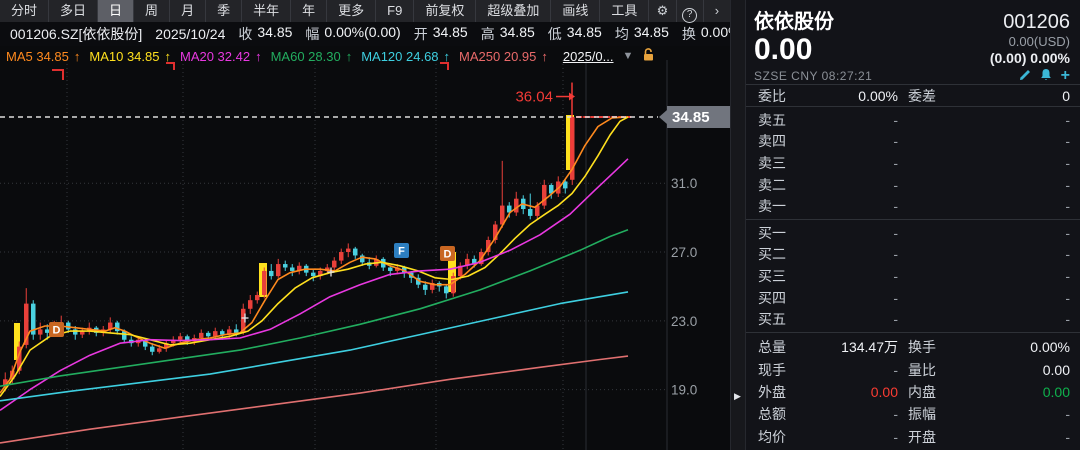  Describe the element at coordinates (309, 11) in the screenshot. I see `tab-年: 年` at that location.